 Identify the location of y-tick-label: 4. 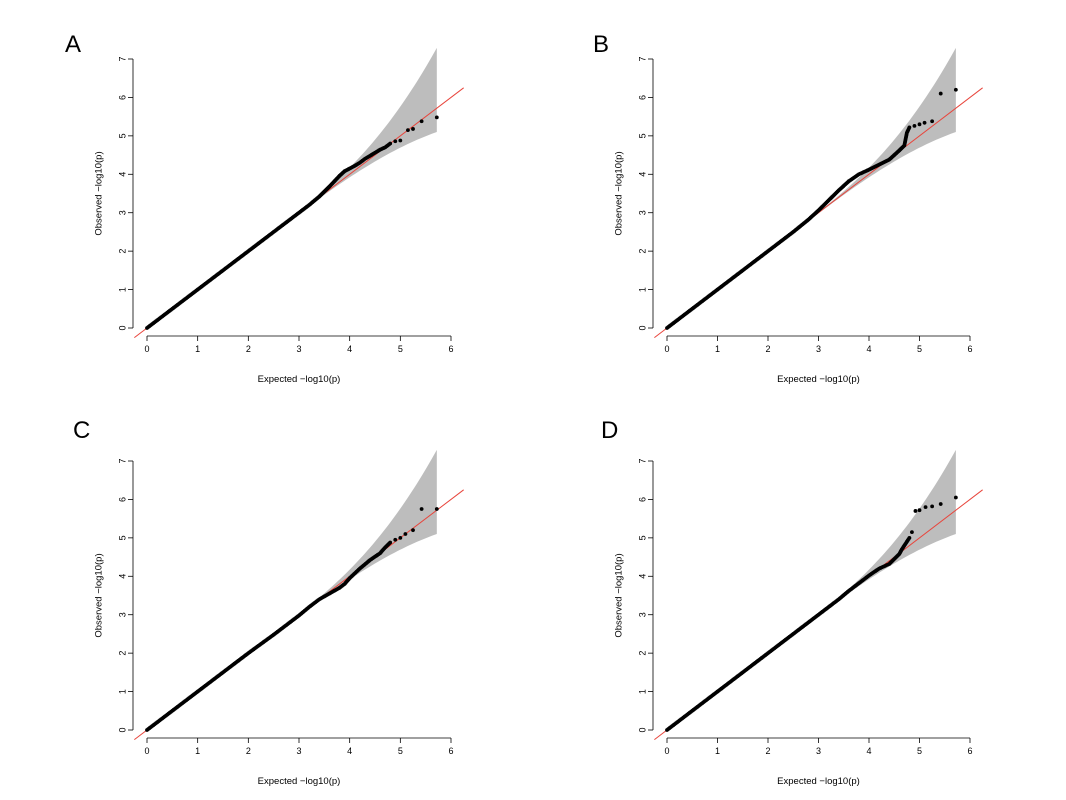
(122, 576).